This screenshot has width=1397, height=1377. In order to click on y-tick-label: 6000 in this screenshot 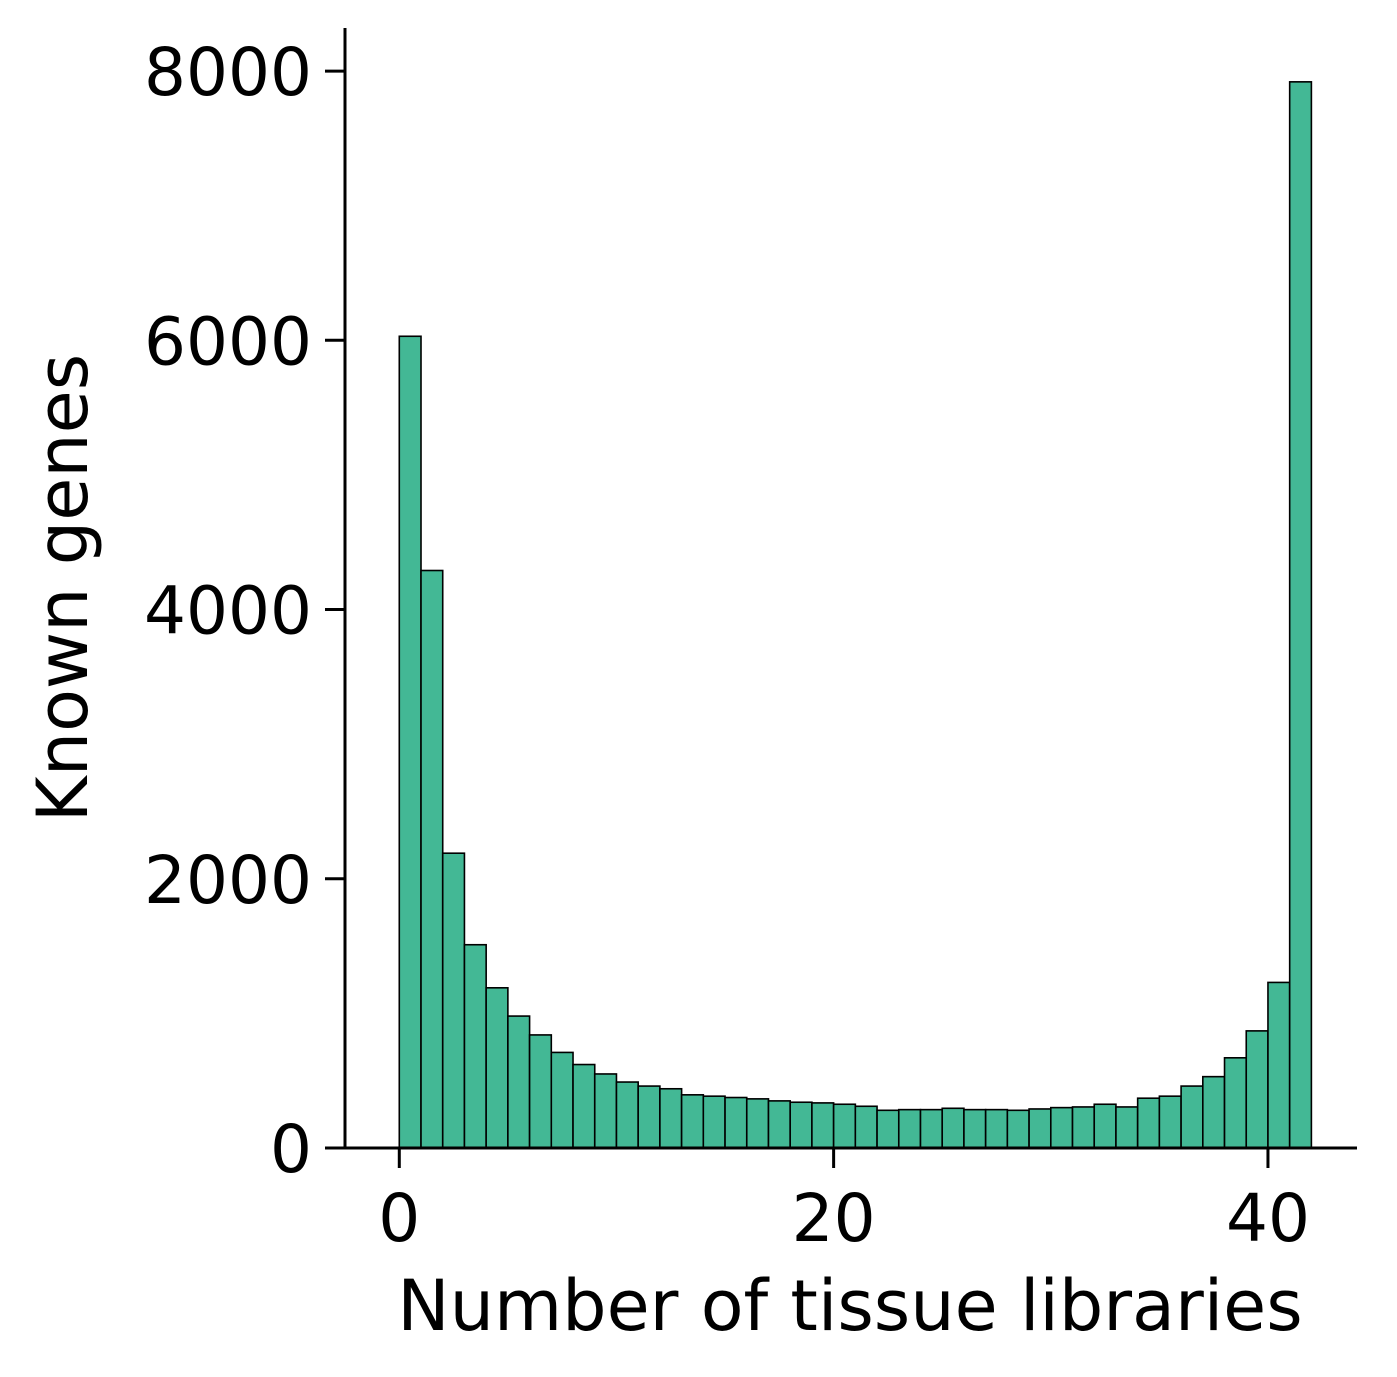, I will do `click(228, 341)`.